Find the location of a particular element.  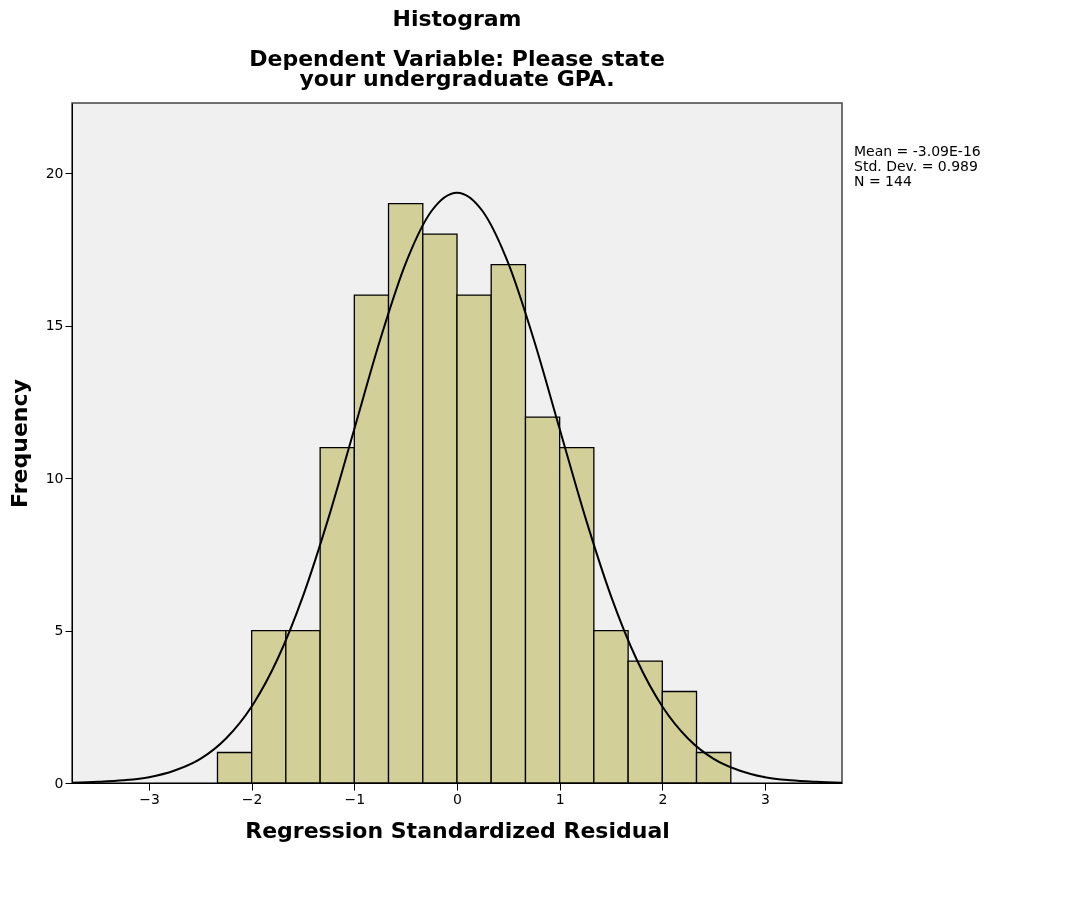

x-tick-label: −3 is located at coordinates (149, 798).